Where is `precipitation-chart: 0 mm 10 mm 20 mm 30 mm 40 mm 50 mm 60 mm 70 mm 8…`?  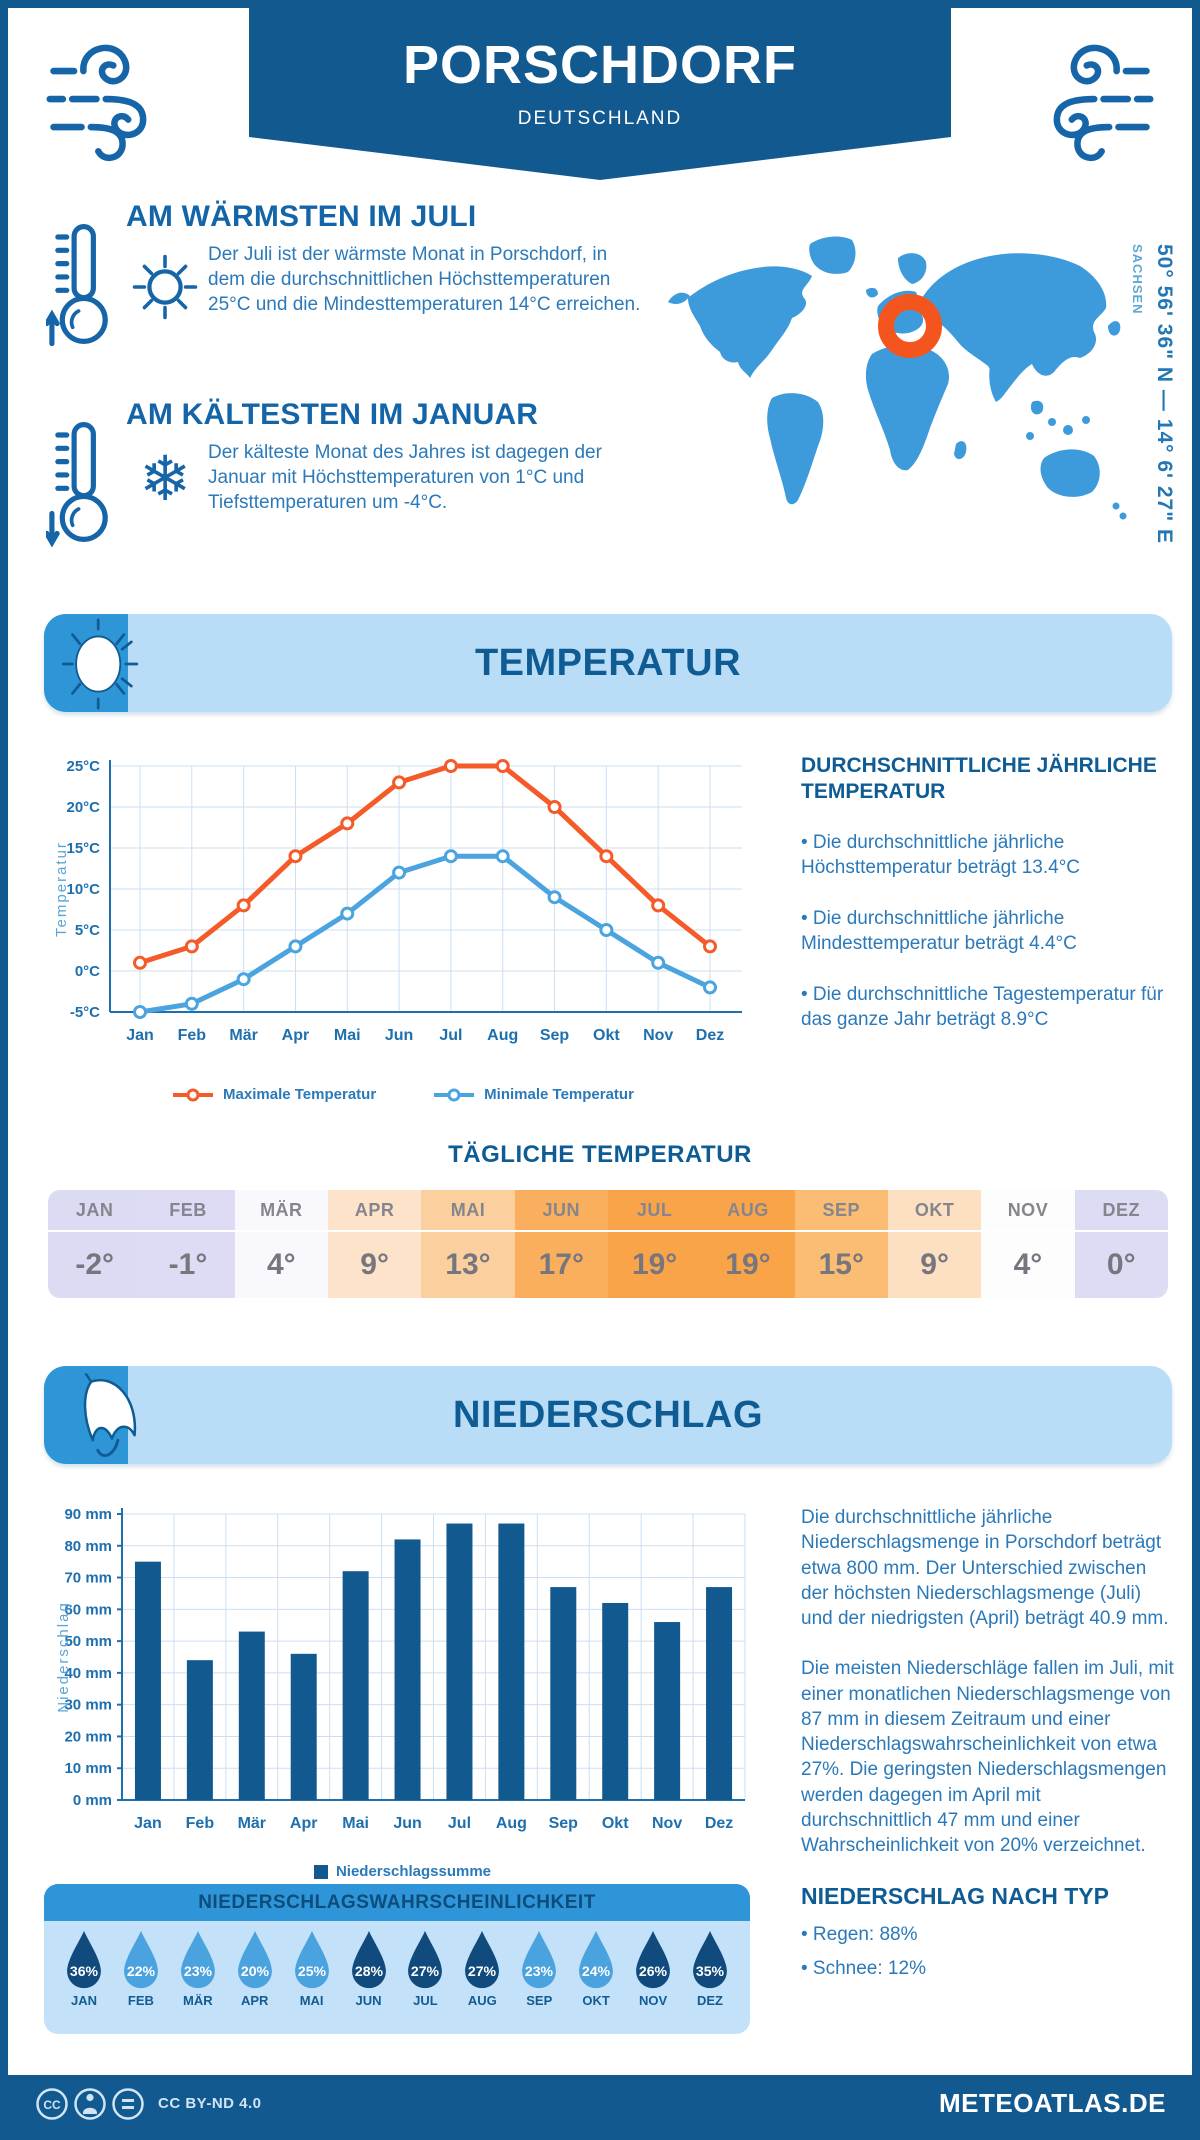
precipitation-chart: 0 mm 10 mm 20 mm 30 mm 40 mm 50 mm 60 mm 70 mm 8… is located at coordinates (402, 1677).